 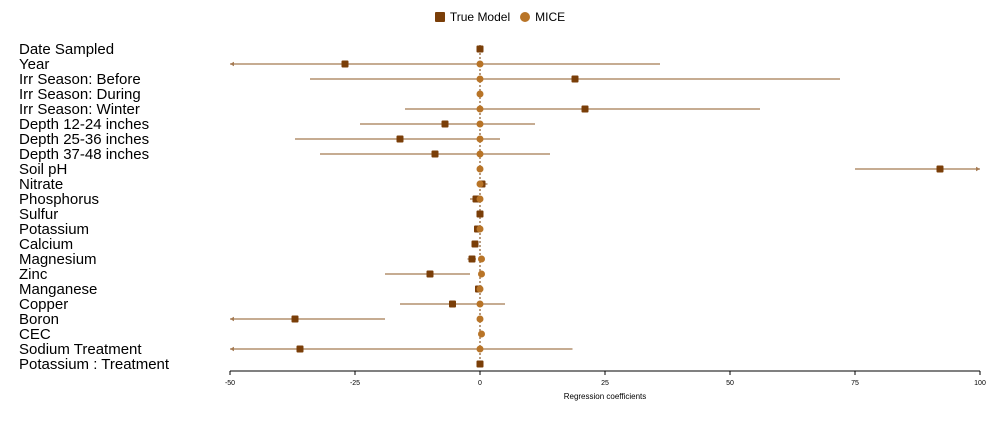 What do you see at coordinates (39, 319) in the screenshot?
I see `row-label-boron: Boron` at bounding box center [39, 319].